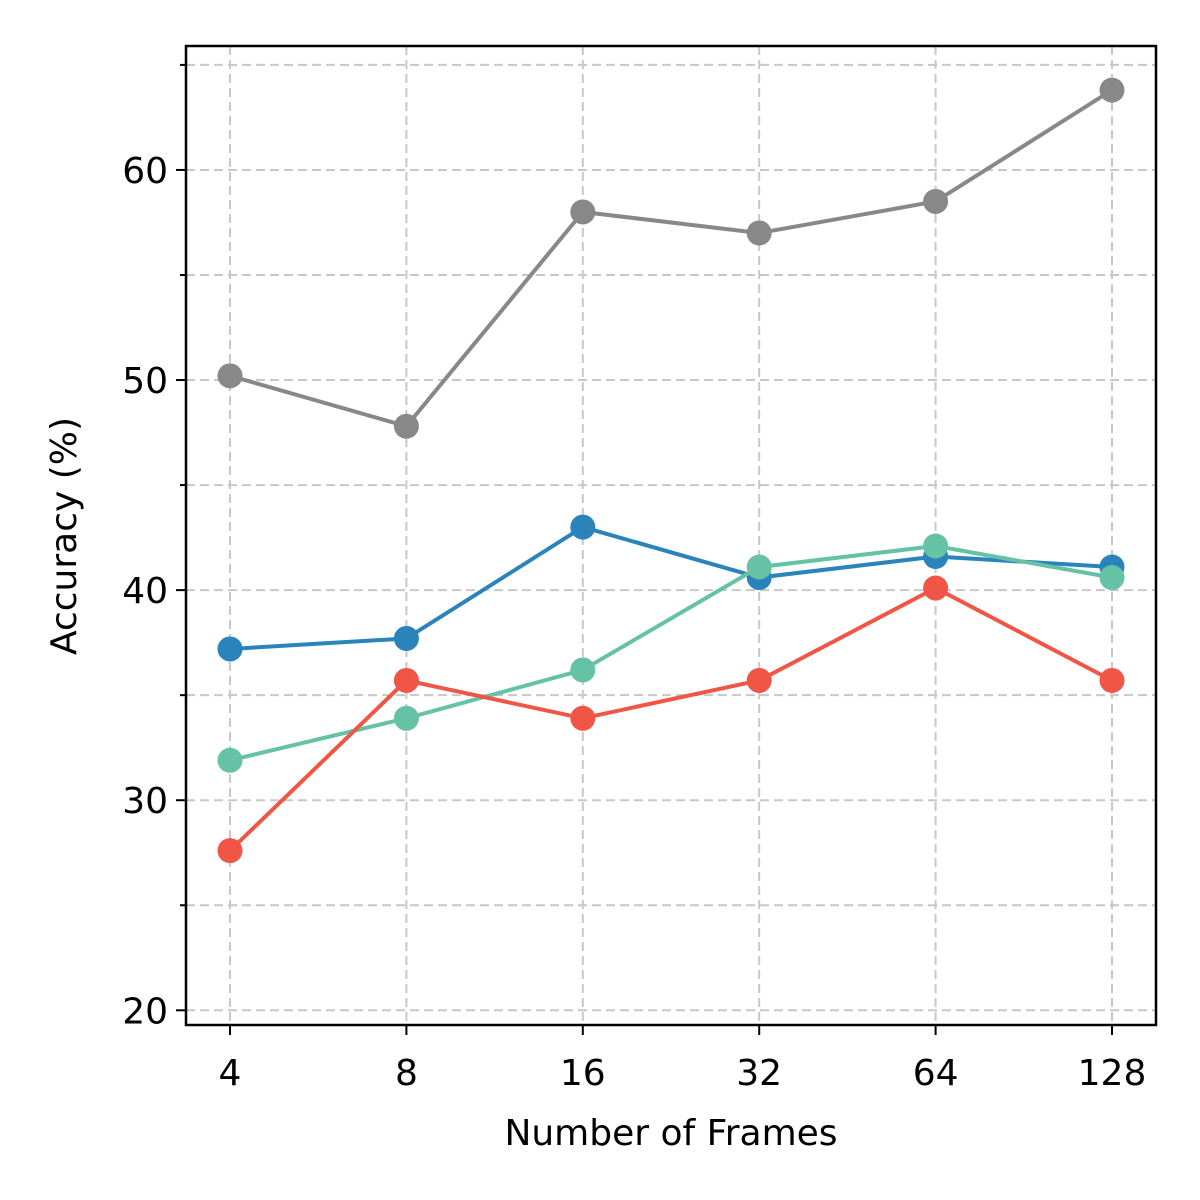 The height and width of the screenshot is (1200, 1200). What do you see at coordinates (406, 1073) in the screenshot?
I see `x-tick-label: 8` at bounding box center [406, 1073].